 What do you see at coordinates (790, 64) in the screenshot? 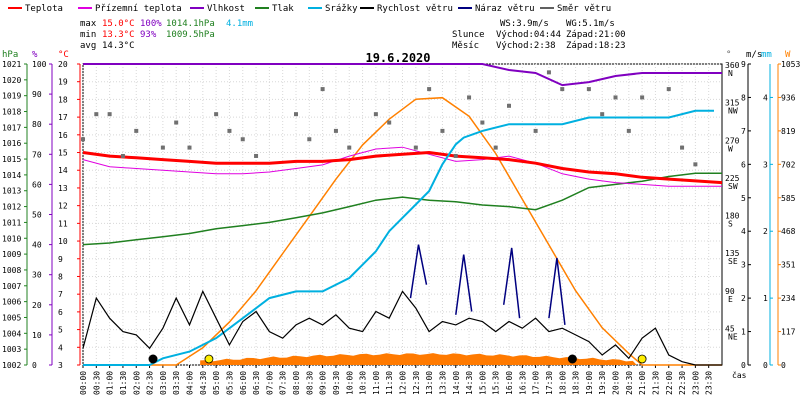
I see `solar-tick-label: 1053` at bounding box center [790, 64].